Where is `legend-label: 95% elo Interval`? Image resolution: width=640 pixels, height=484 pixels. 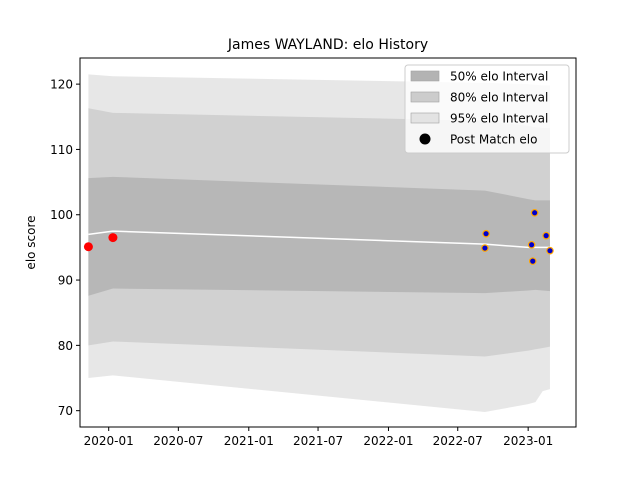 legend-label: 95% elo Interval is located at coordinates (499, 119).